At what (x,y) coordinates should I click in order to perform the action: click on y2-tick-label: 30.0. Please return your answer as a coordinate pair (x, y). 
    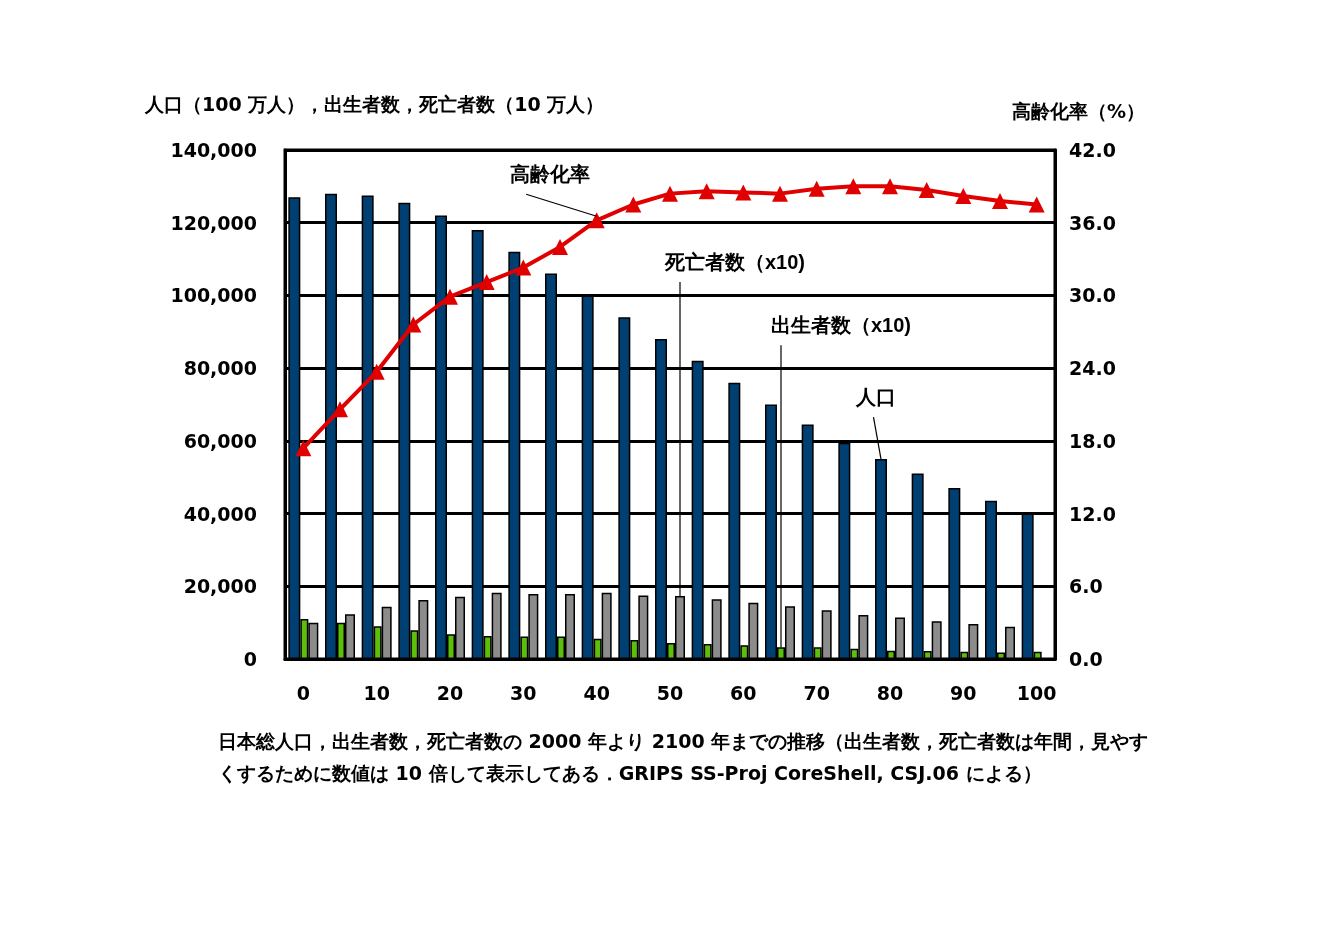
    Looking at the image, I should click on (1092, 295).